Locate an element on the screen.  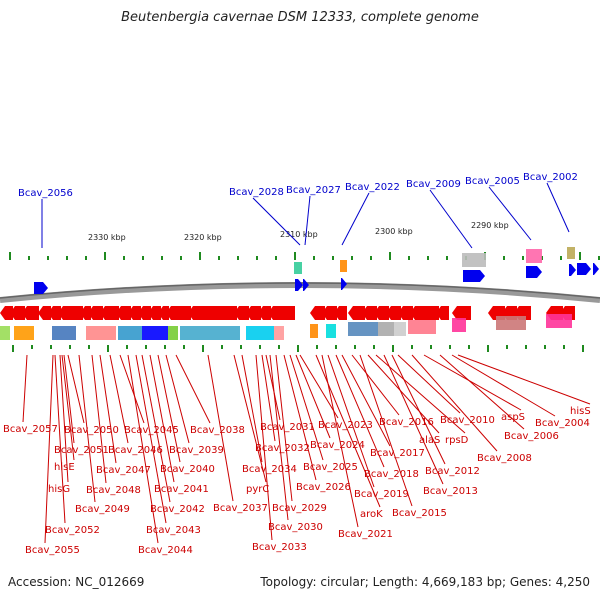
scale-ticks-top is located at coordinates (304, 256).